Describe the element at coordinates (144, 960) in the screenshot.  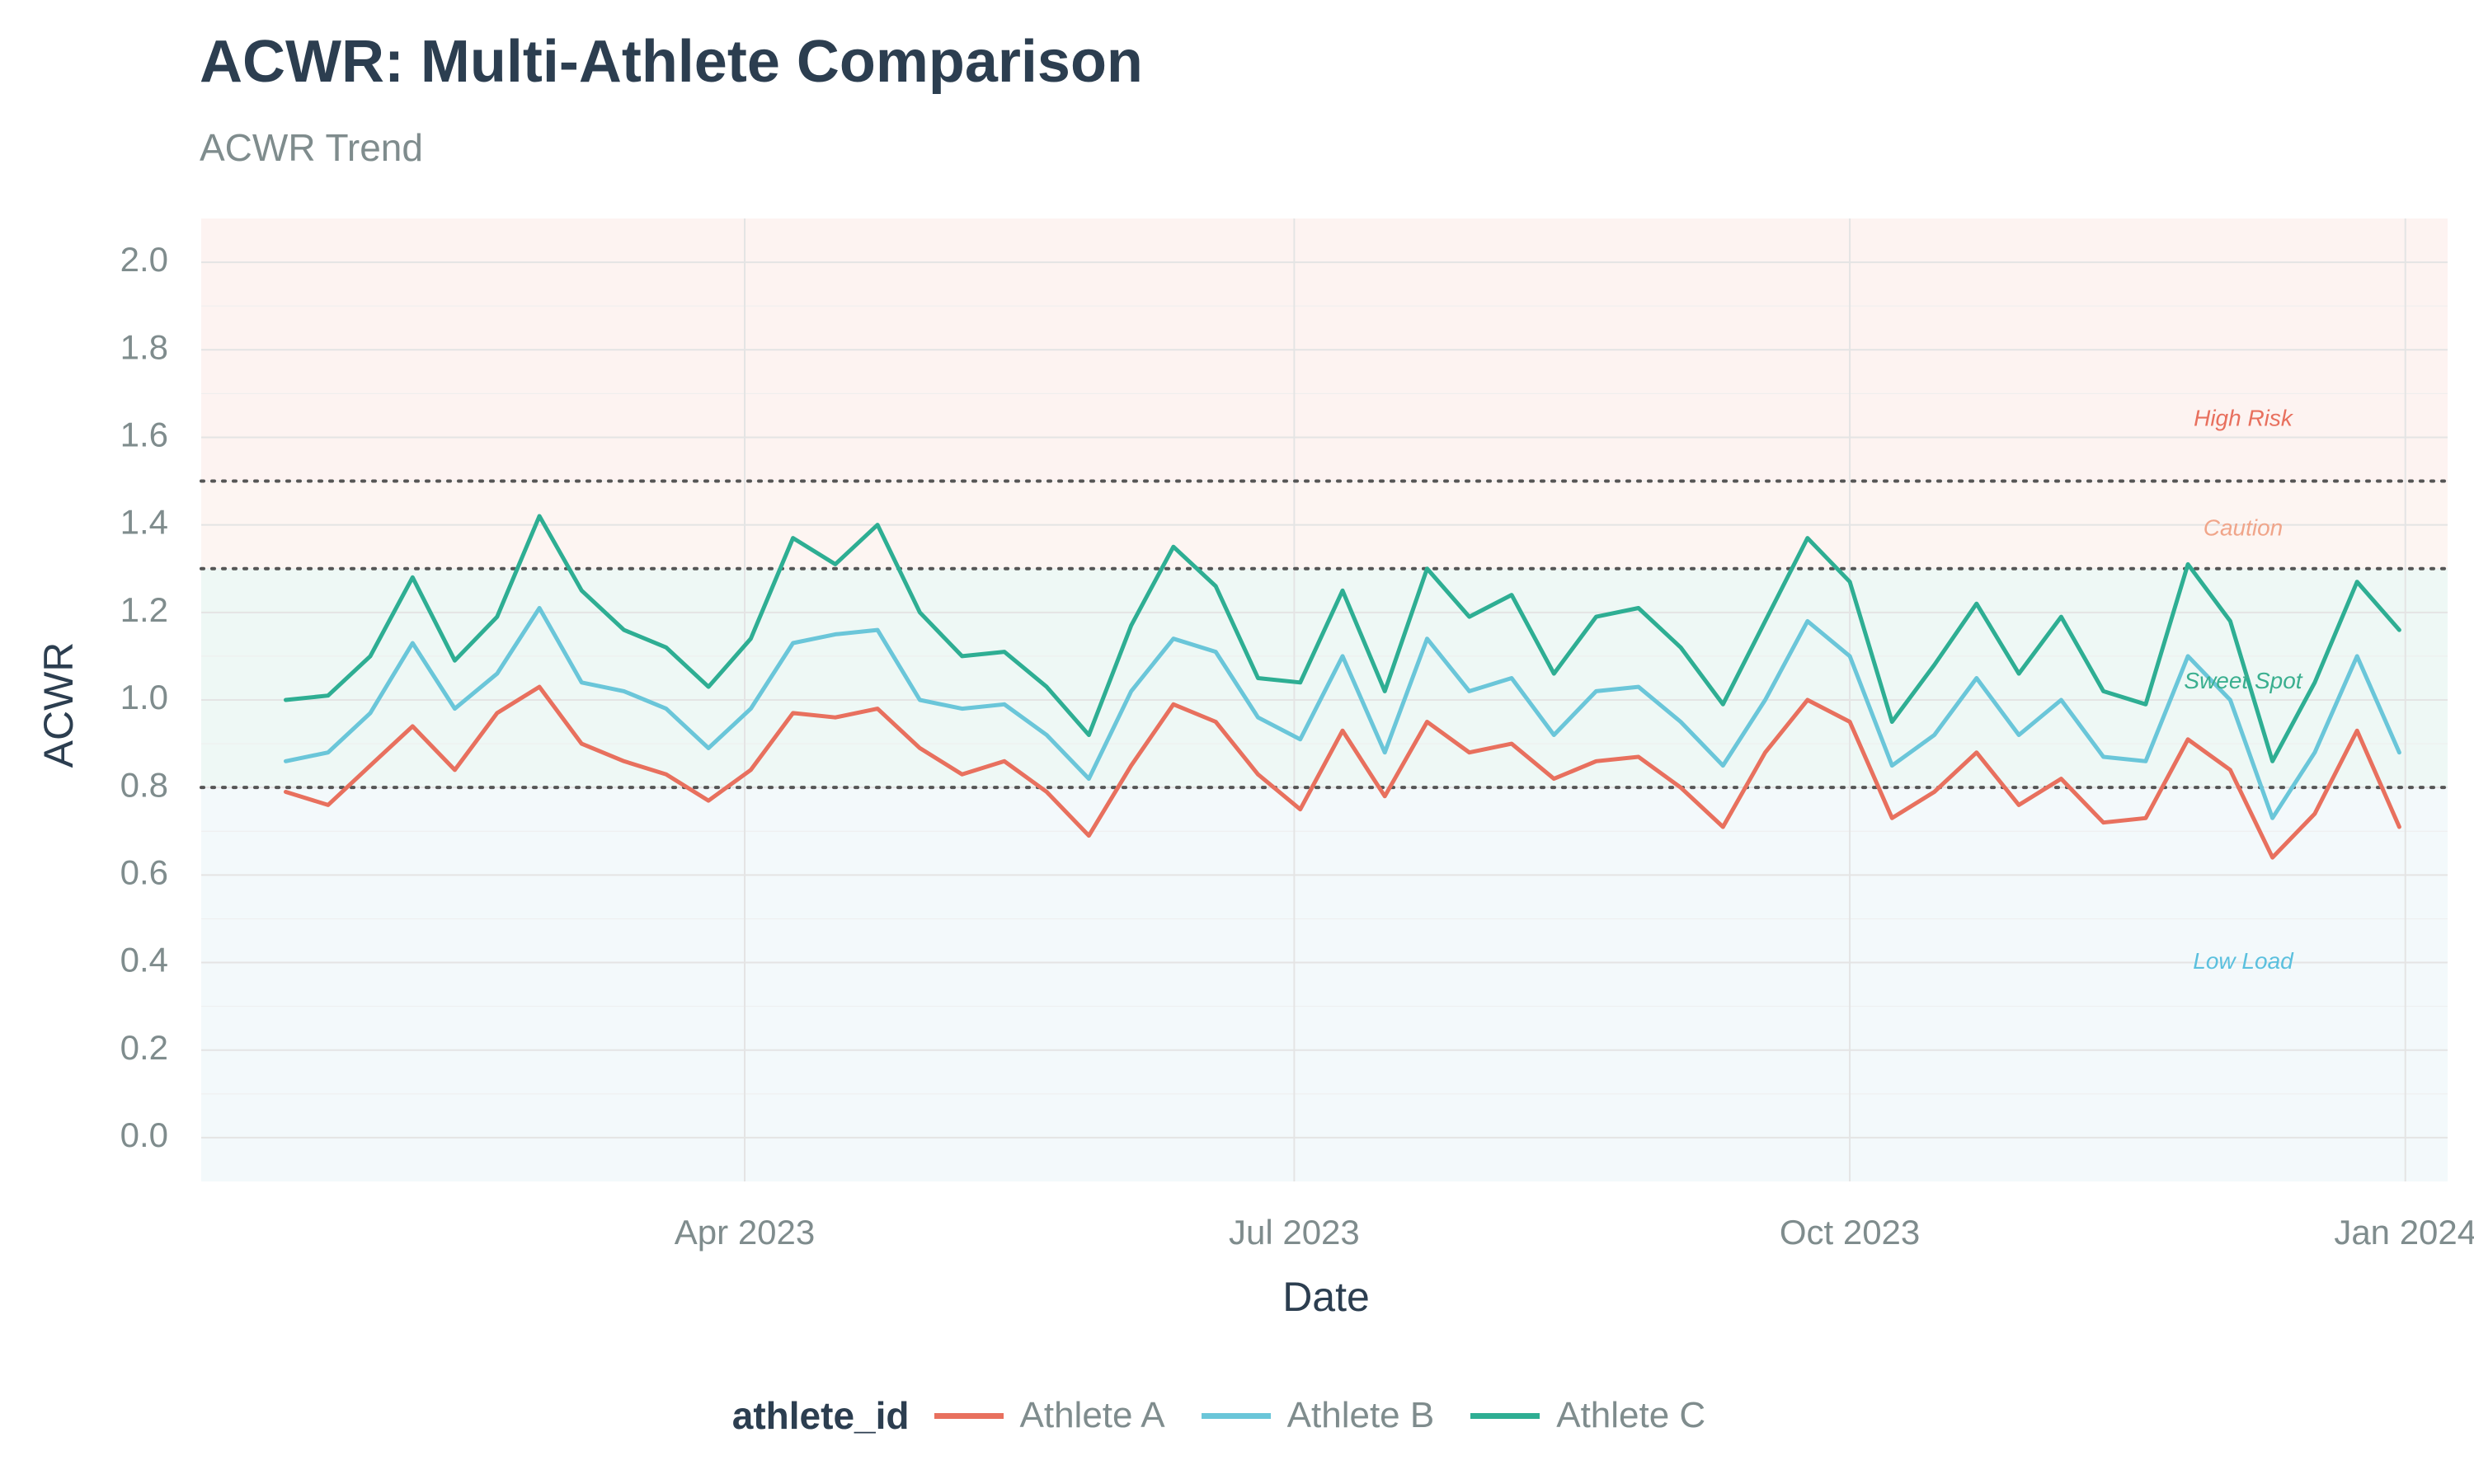
I see `y-tick-label: 0.4` at that location.